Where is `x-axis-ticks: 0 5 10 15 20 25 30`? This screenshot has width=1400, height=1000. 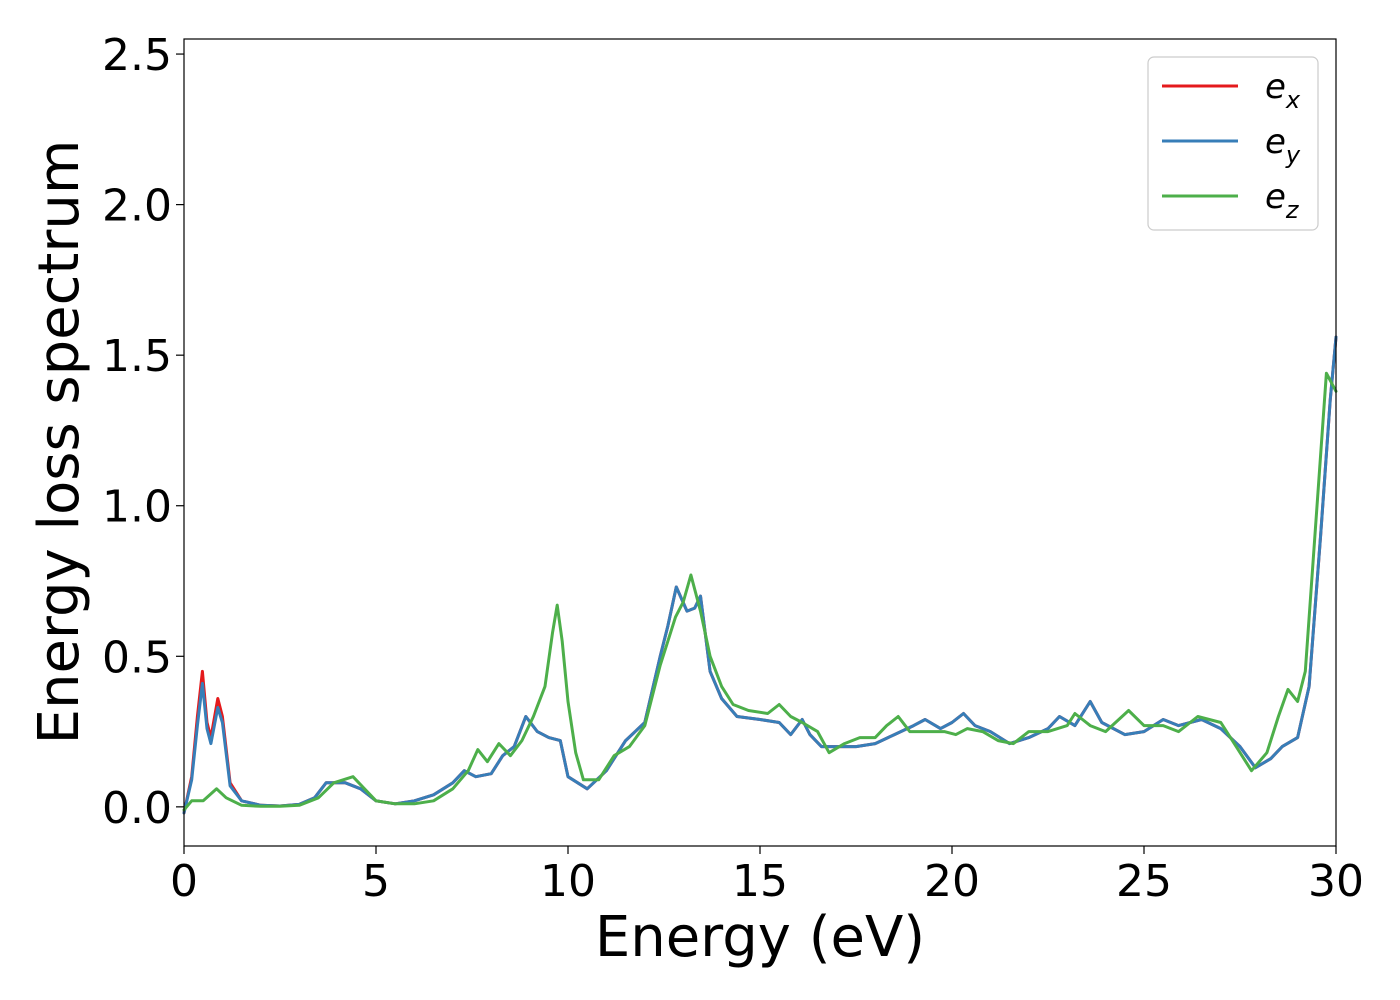
x-axis-ticks: 0 5 10 15 20 25 30 is located at coordinates (767, 876).